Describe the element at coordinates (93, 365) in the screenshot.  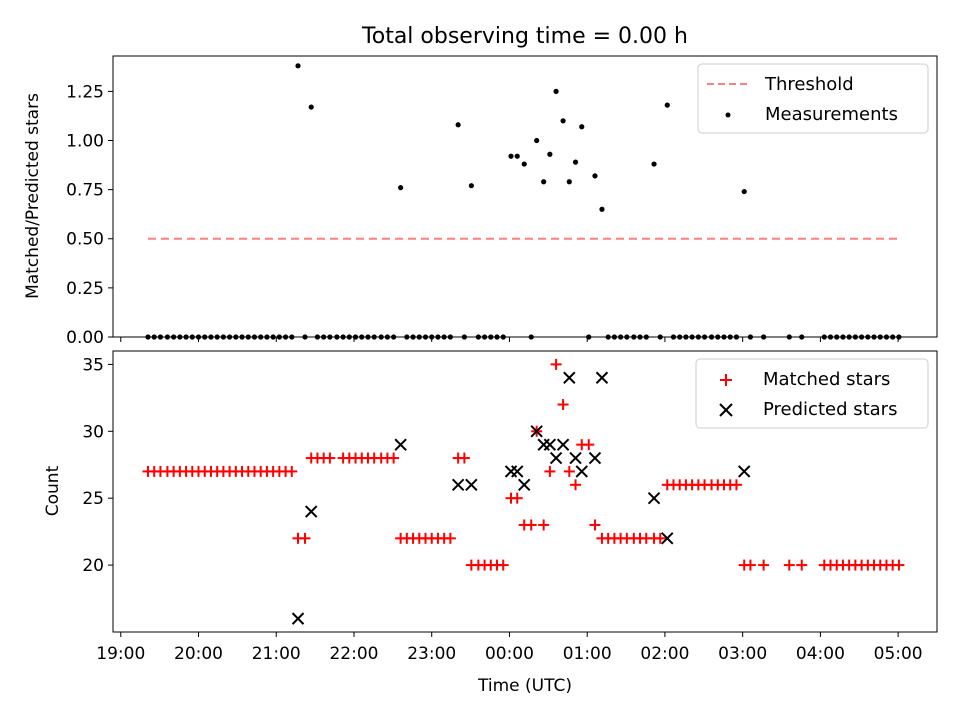
I see `bottom-y-tick-label: 35` at that location.